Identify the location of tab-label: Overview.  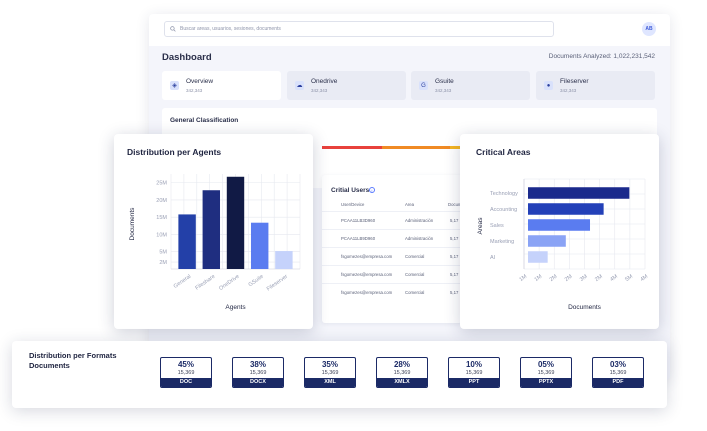
(200, 81).